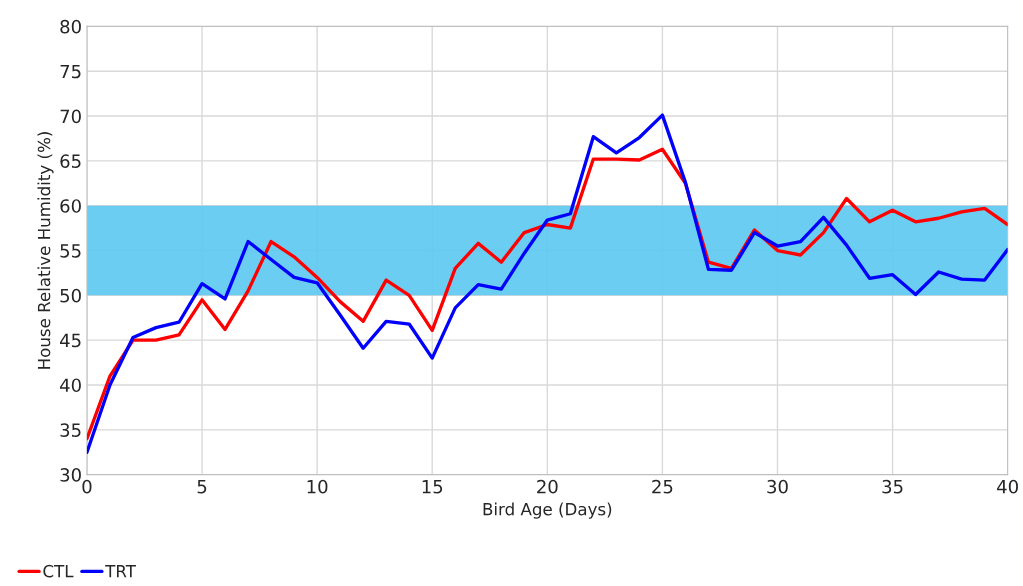 This screenshot has width=1023, height=586. Describe the element at coordinates (70, 26) in the screenshot. I see `y-tick-label: 80` at that location.